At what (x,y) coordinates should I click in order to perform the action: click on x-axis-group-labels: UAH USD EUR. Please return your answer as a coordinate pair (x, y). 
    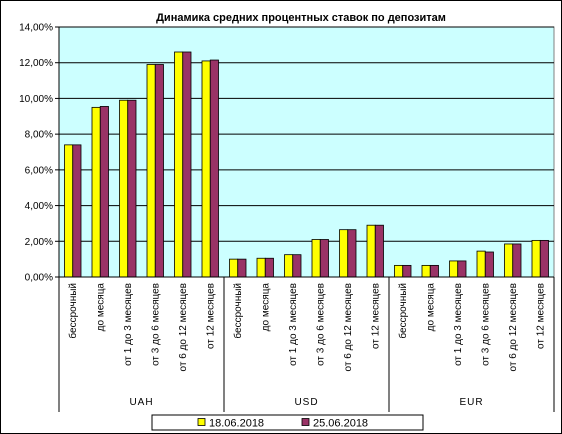
    Looking at the image, I should click on (306, 402).